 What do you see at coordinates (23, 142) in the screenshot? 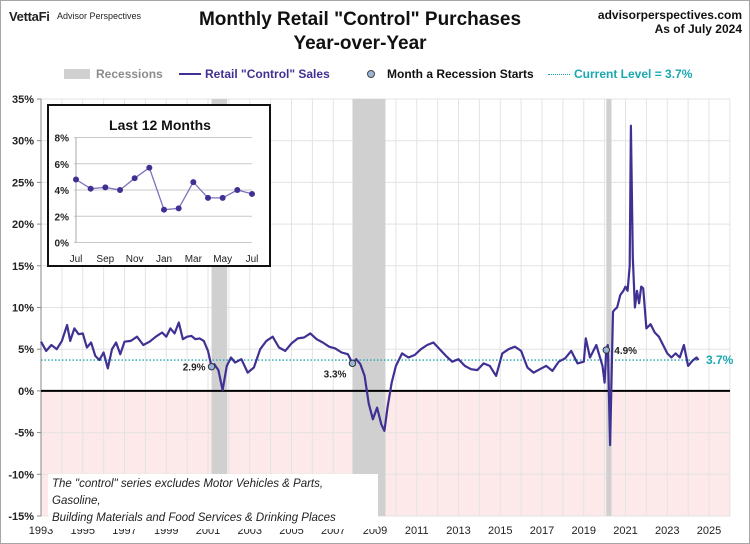
I see `y-tick-label: 30%` at bounding box center [23, 142].